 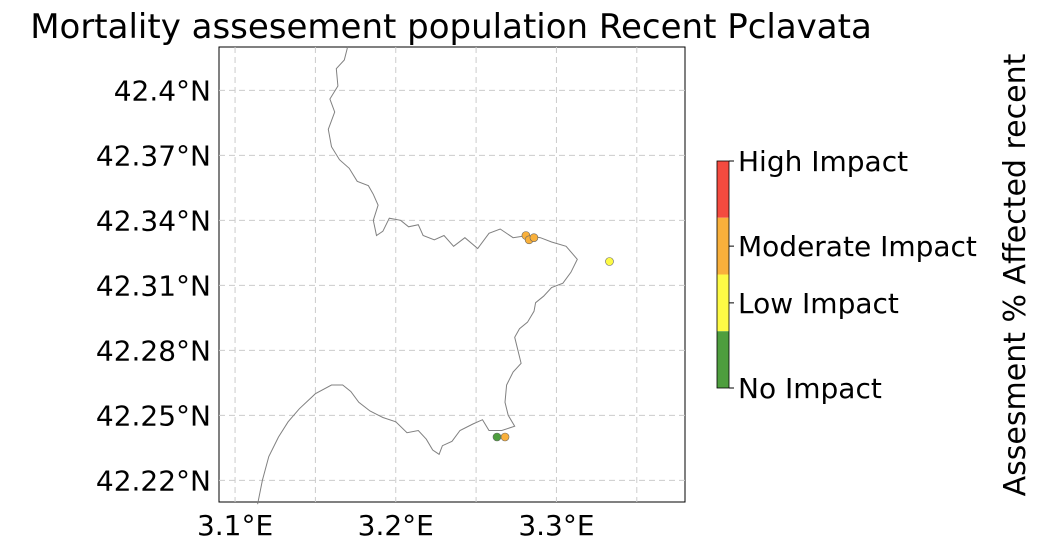 I want to click on longitude-tick-labels: 3.1°E 3.2°E 3.3°E, so click(x=396, y=525).